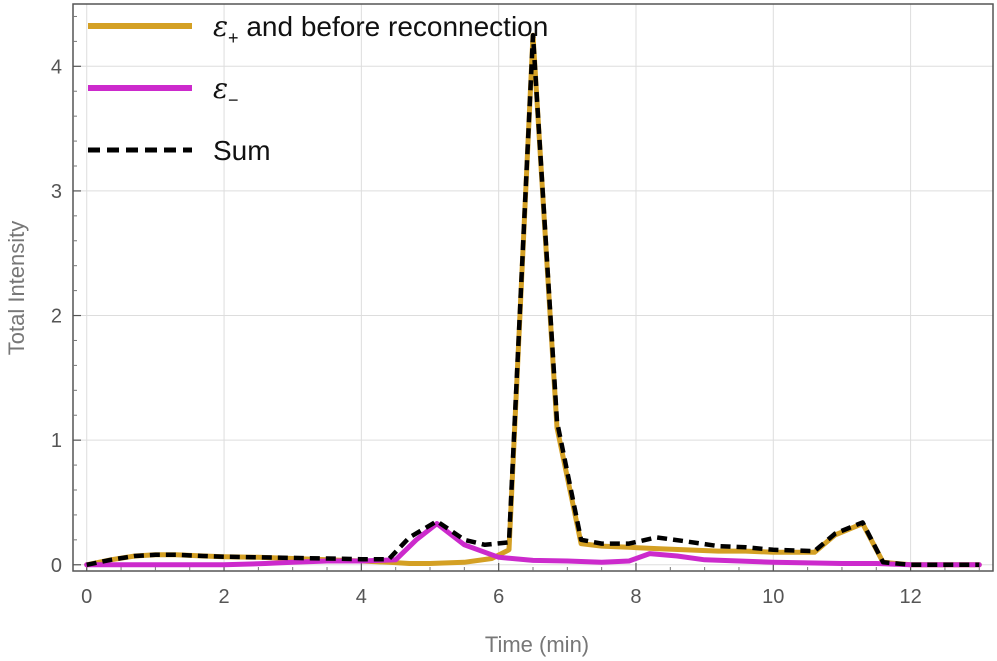 The image size is (997, 661). What do you see at coordinates (16, 288) in the screenshot?
I see `y-axis-title: Total Intensity` at bounding box center [16, 288].